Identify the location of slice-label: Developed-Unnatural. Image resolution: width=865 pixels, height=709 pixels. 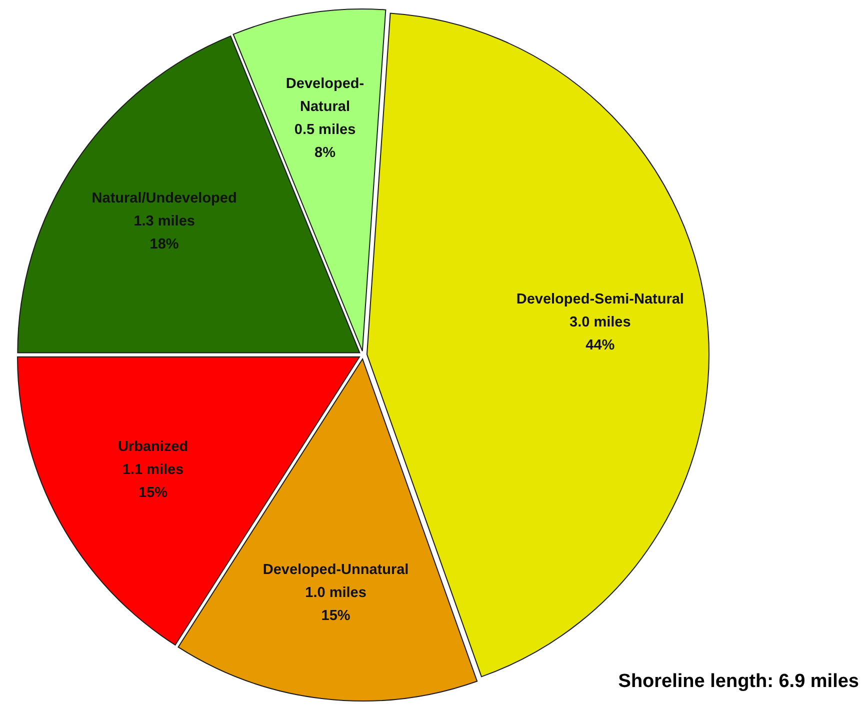
(335, 570).